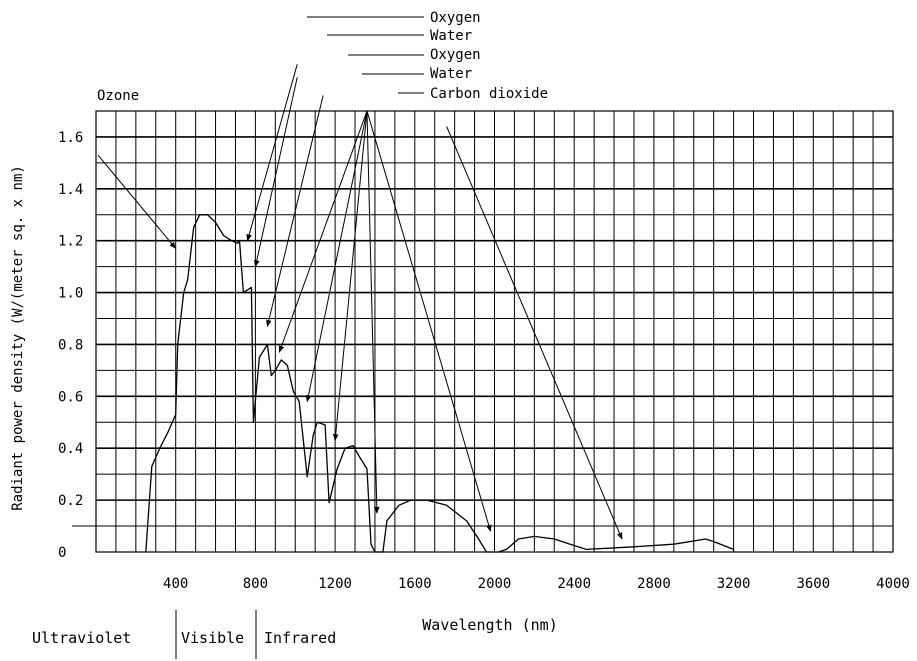 This screenshot has height=661, width=917. What do you see at coordinates (300, 638) in the screenshot?
I see `region-infrared: Infrared` at bounding box center [300, 638].